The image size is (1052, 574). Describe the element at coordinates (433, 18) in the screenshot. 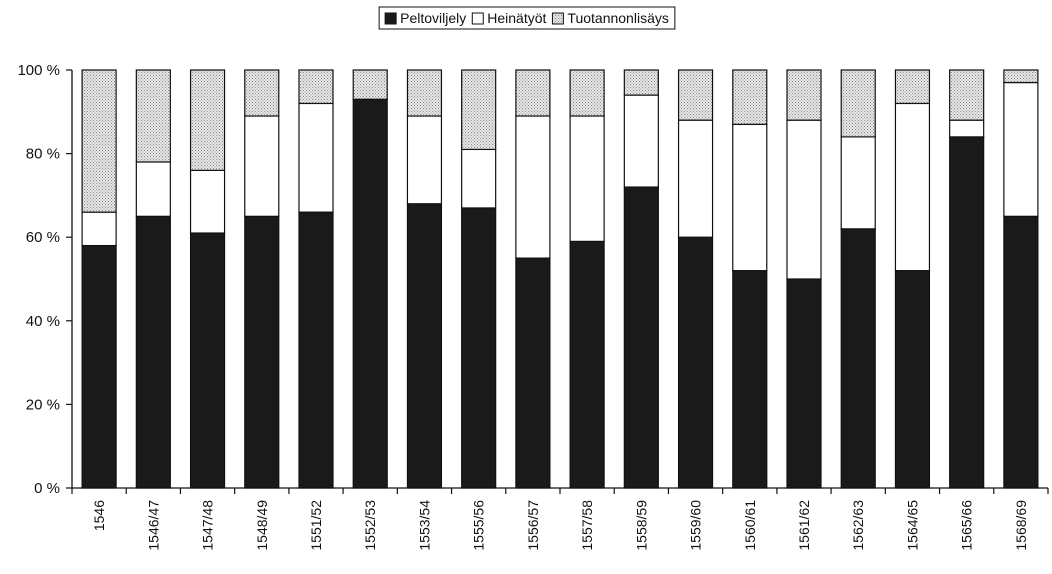

I see `legend-label-peltoviljely: Peltoviljely` at that location.